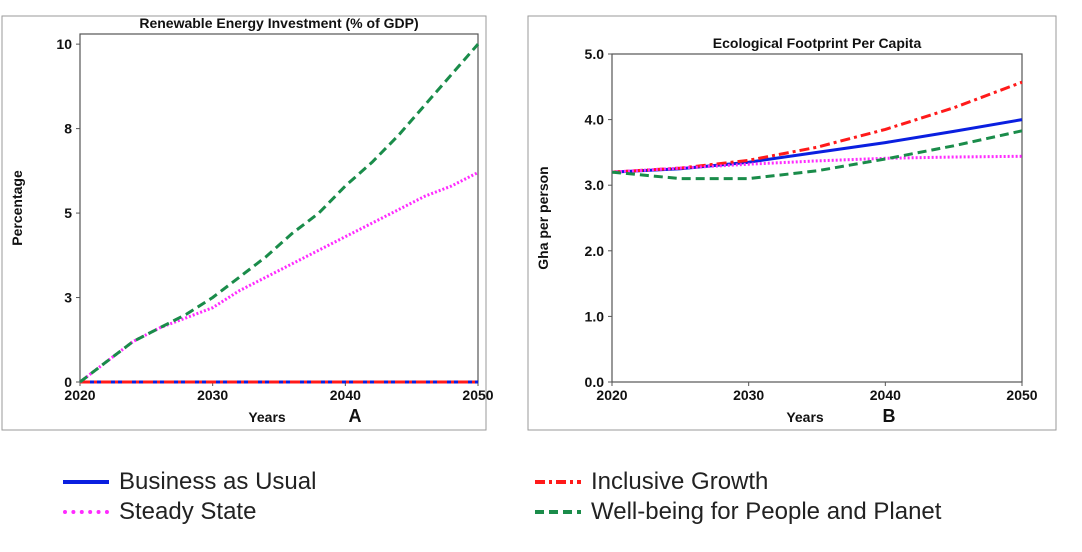 The height and width of the screenshot is (552, 1082). Describe the element at coordinates (558, 482) in the screenshot. I see `legend-swatch-inclusive-growth` at that location.